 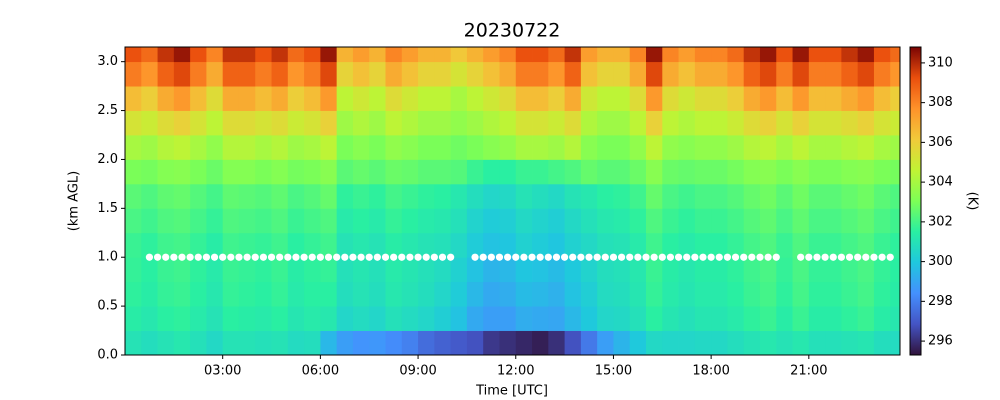 What do you see at coordinates (512, 31) in the screenshot?
I see `chart-title: 20230722` at bounding box center [512, 31].